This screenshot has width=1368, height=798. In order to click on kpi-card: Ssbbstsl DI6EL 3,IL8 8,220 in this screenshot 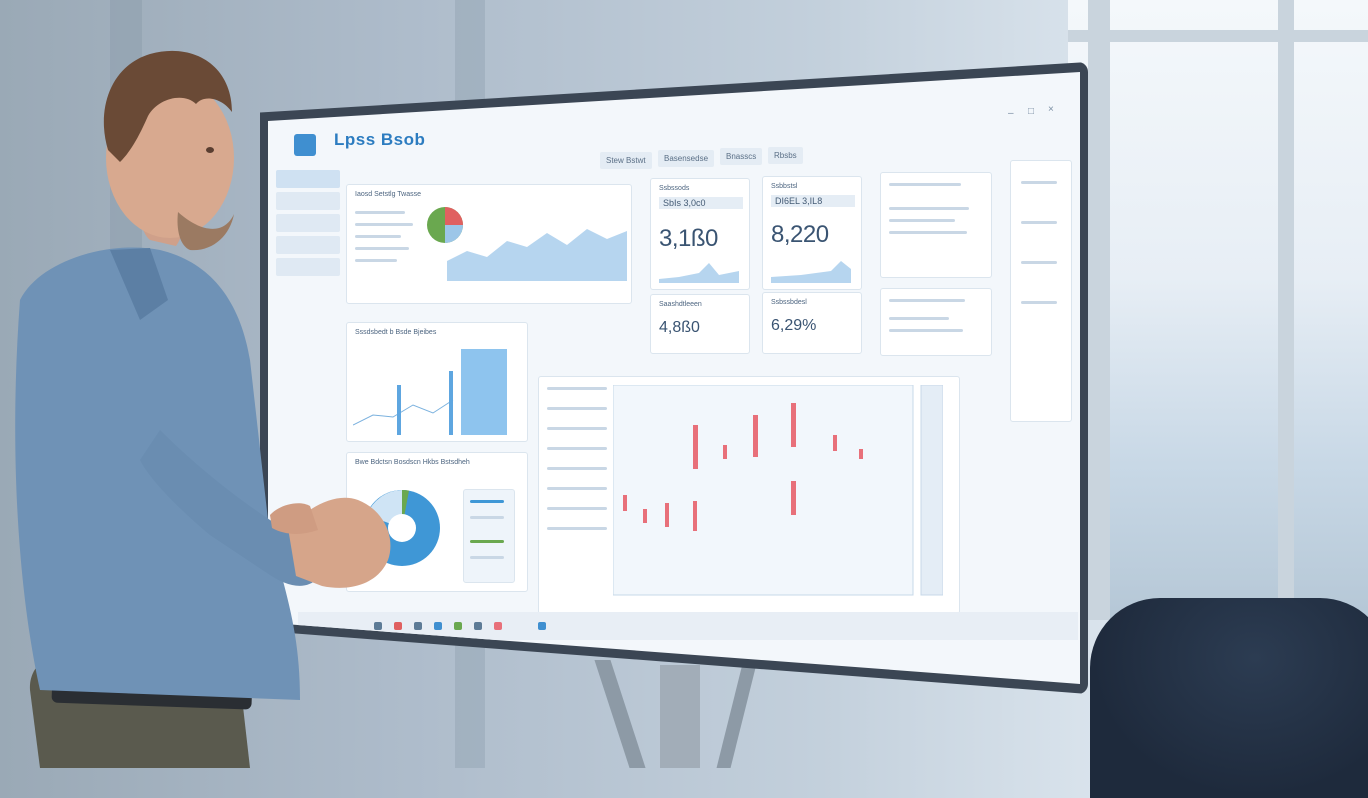, I will do `click(812, 233)`.